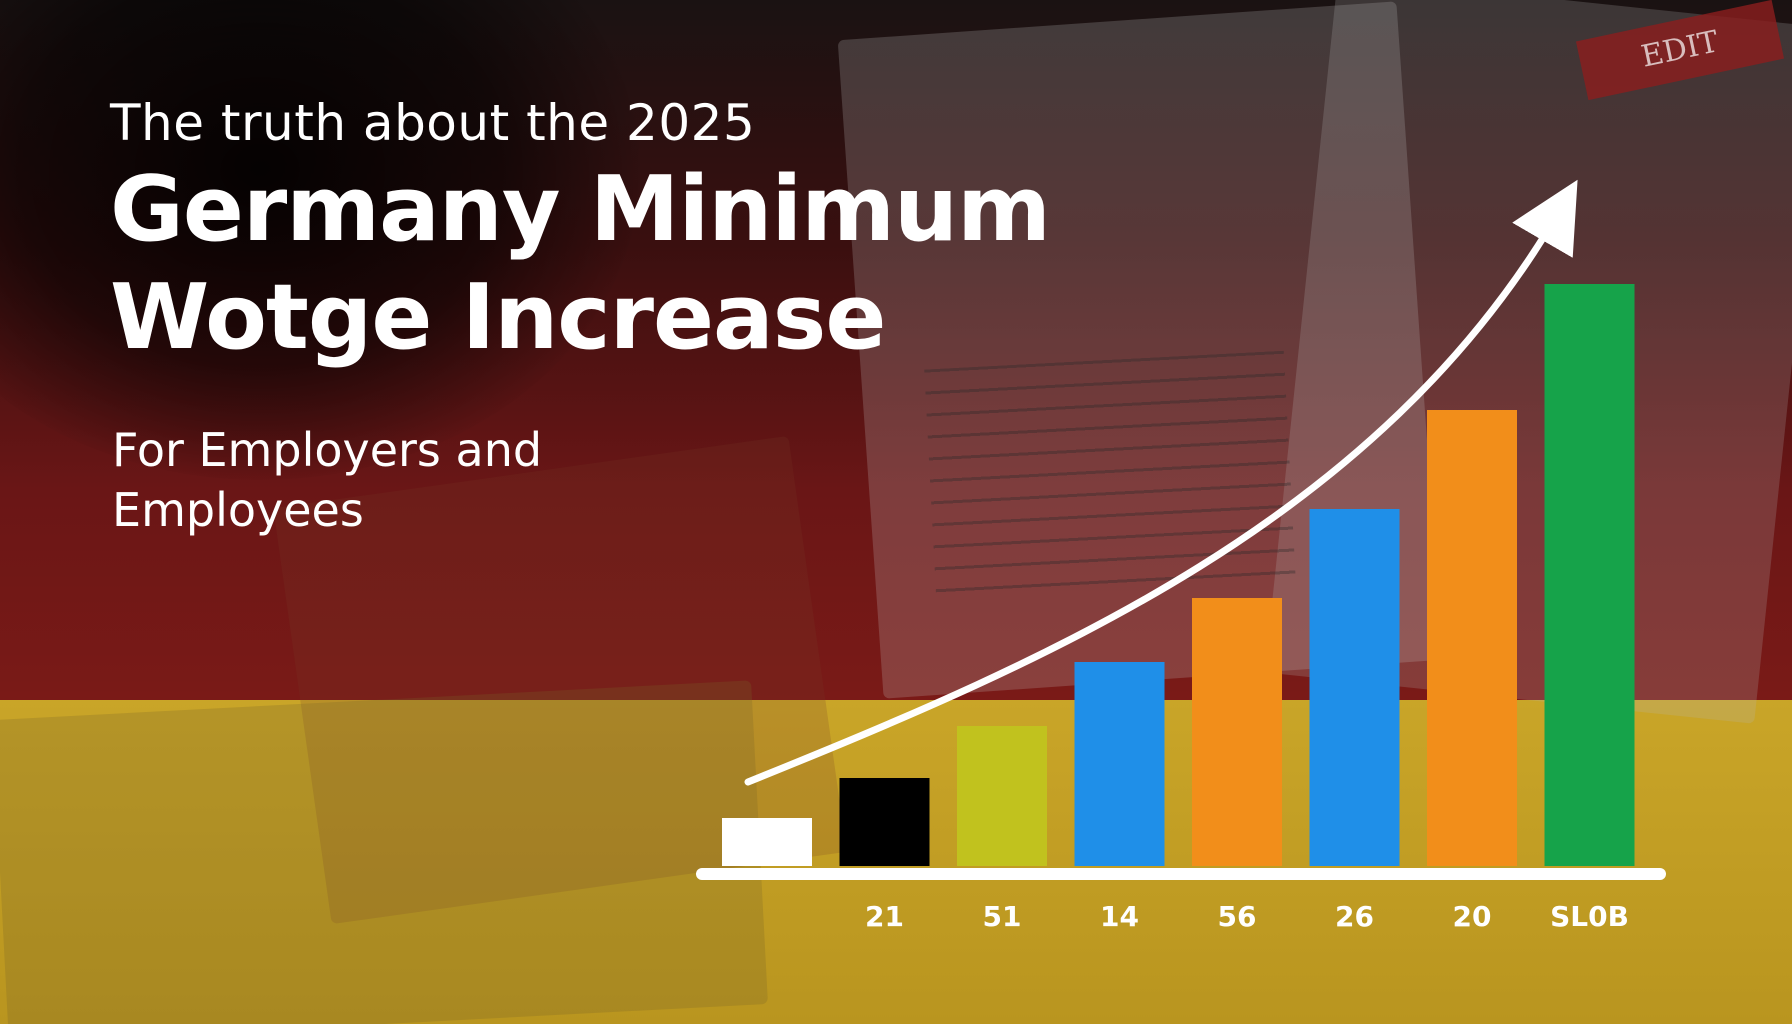  Describe the element at coordinates (1589, 916) in the screenshot. I see `x-tick-label: SL0B` at that location.